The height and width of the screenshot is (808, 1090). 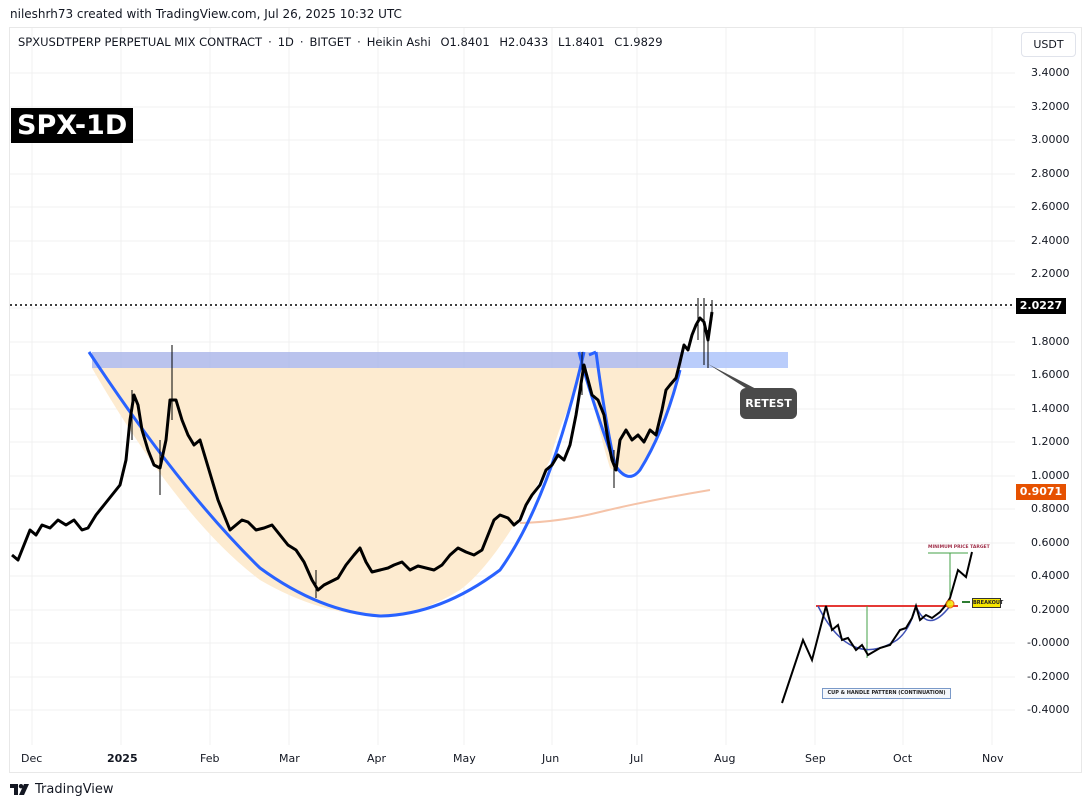 What do you see at coordinates (903, 758) in the screenshot?
I see `time-tick: Oct` at bounding box center [903, 758].